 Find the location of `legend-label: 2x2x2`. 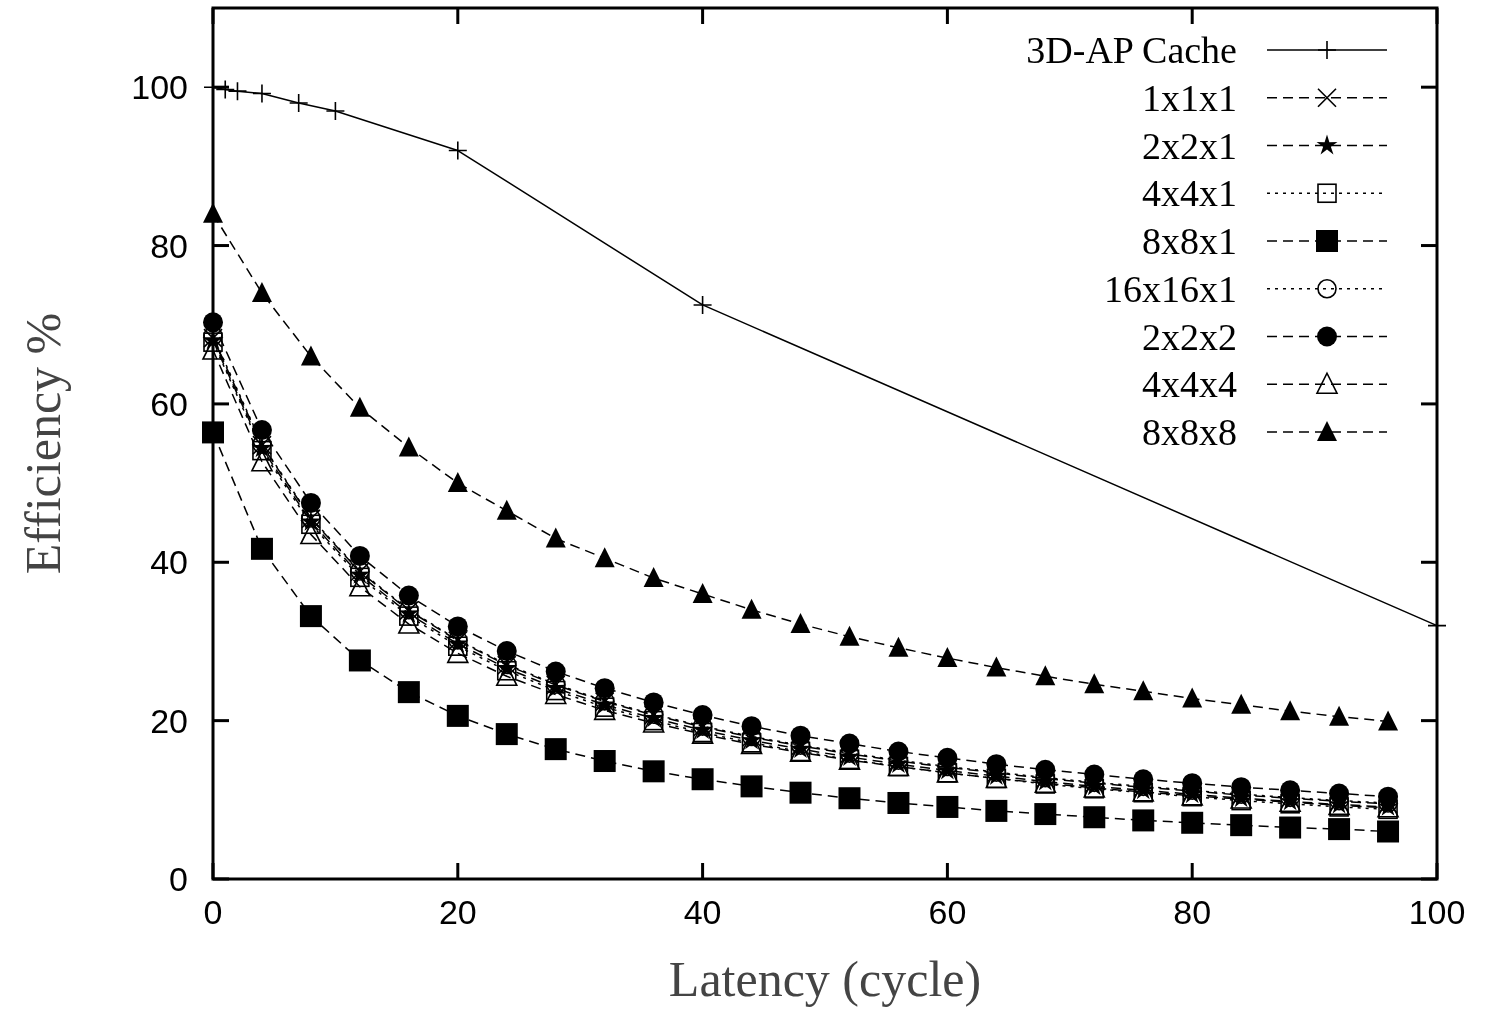

legend-label: 2x2x2 is located at coordinates (1189, 336).